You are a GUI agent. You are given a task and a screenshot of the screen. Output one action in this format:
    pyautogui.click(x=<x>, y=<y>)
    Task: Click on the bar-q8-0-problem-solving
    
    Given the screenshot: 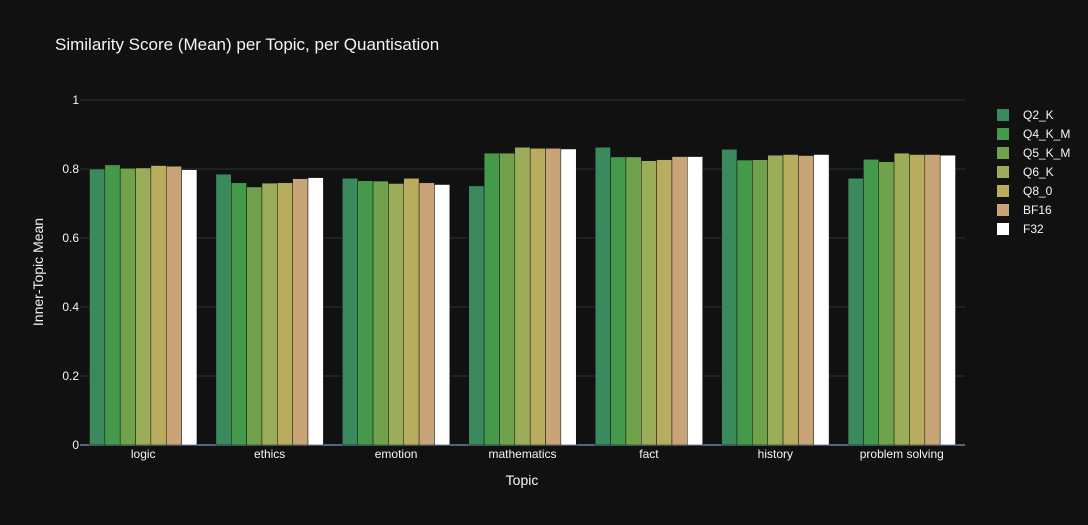 What is the action you would take?
    pyautogui.click(x=917, y=300)
    